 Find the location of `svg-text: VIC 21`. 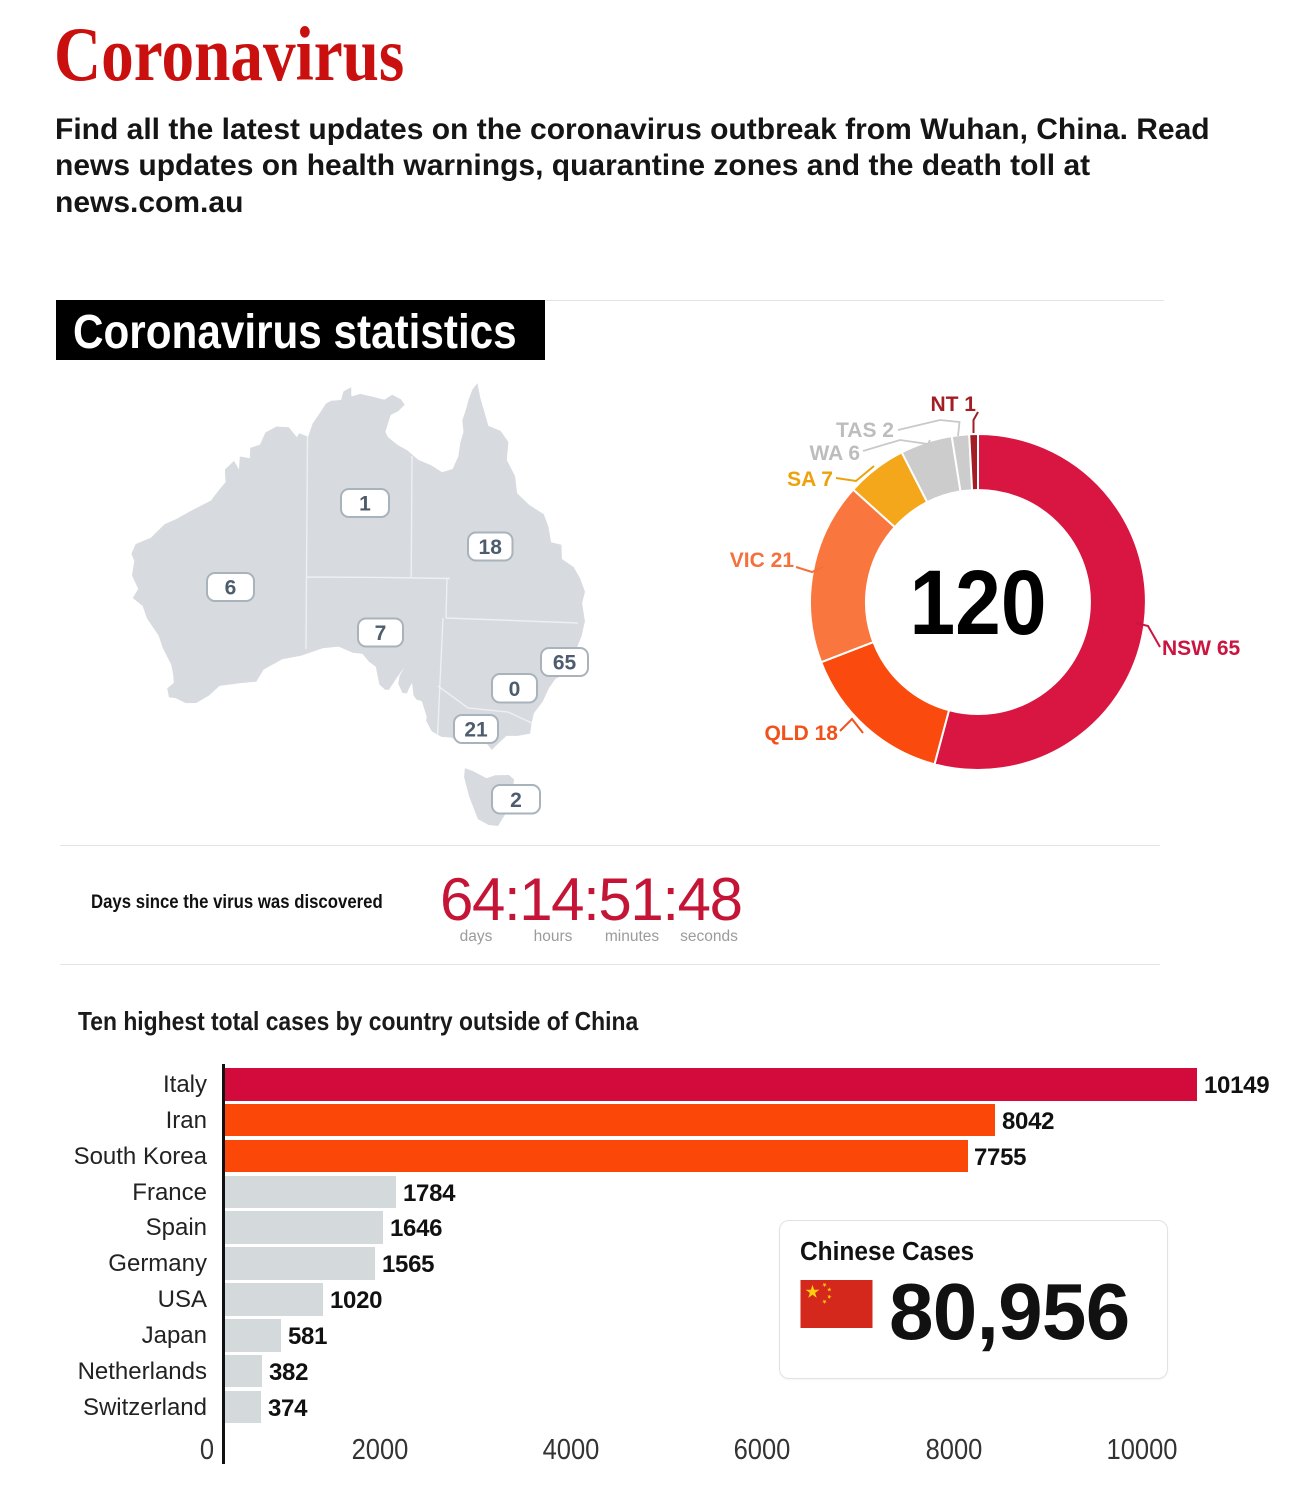

svg-text: VIC 21 is located at coordinates (762, 560).